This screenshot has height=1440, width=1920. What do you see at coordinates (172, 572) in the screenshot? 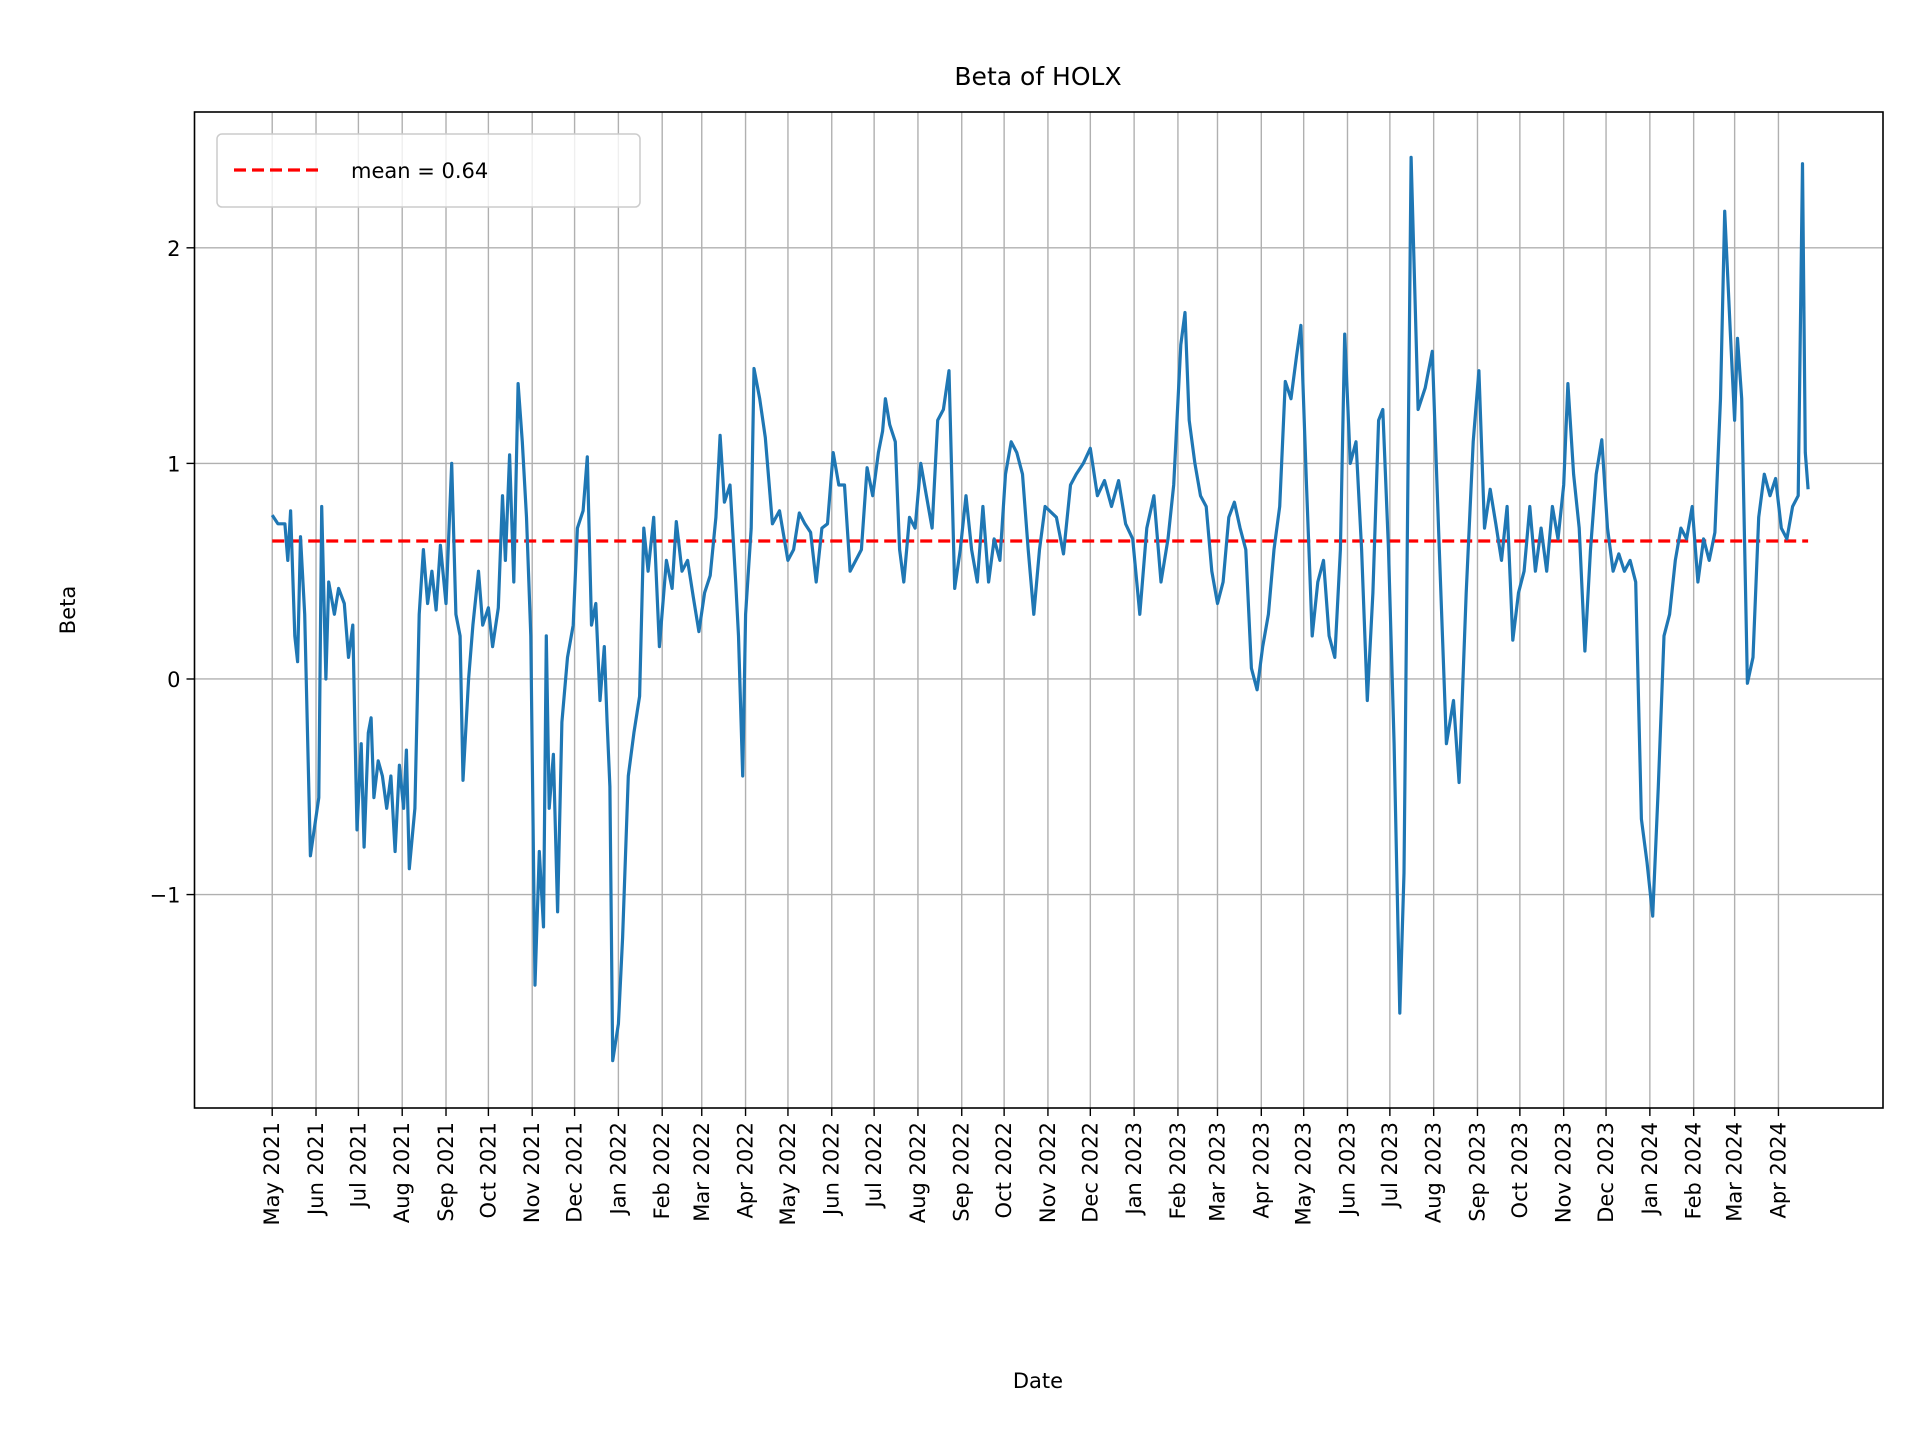
I see `y-axis: −1 0 1 2` at bounding box center [172, 572].